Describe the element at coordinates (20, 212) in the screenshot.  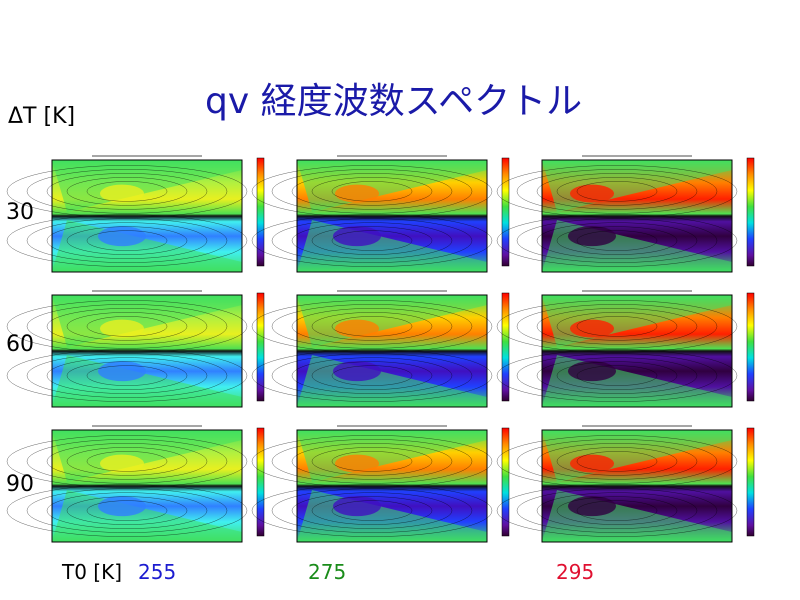
I see `row-label: 30` at that location.